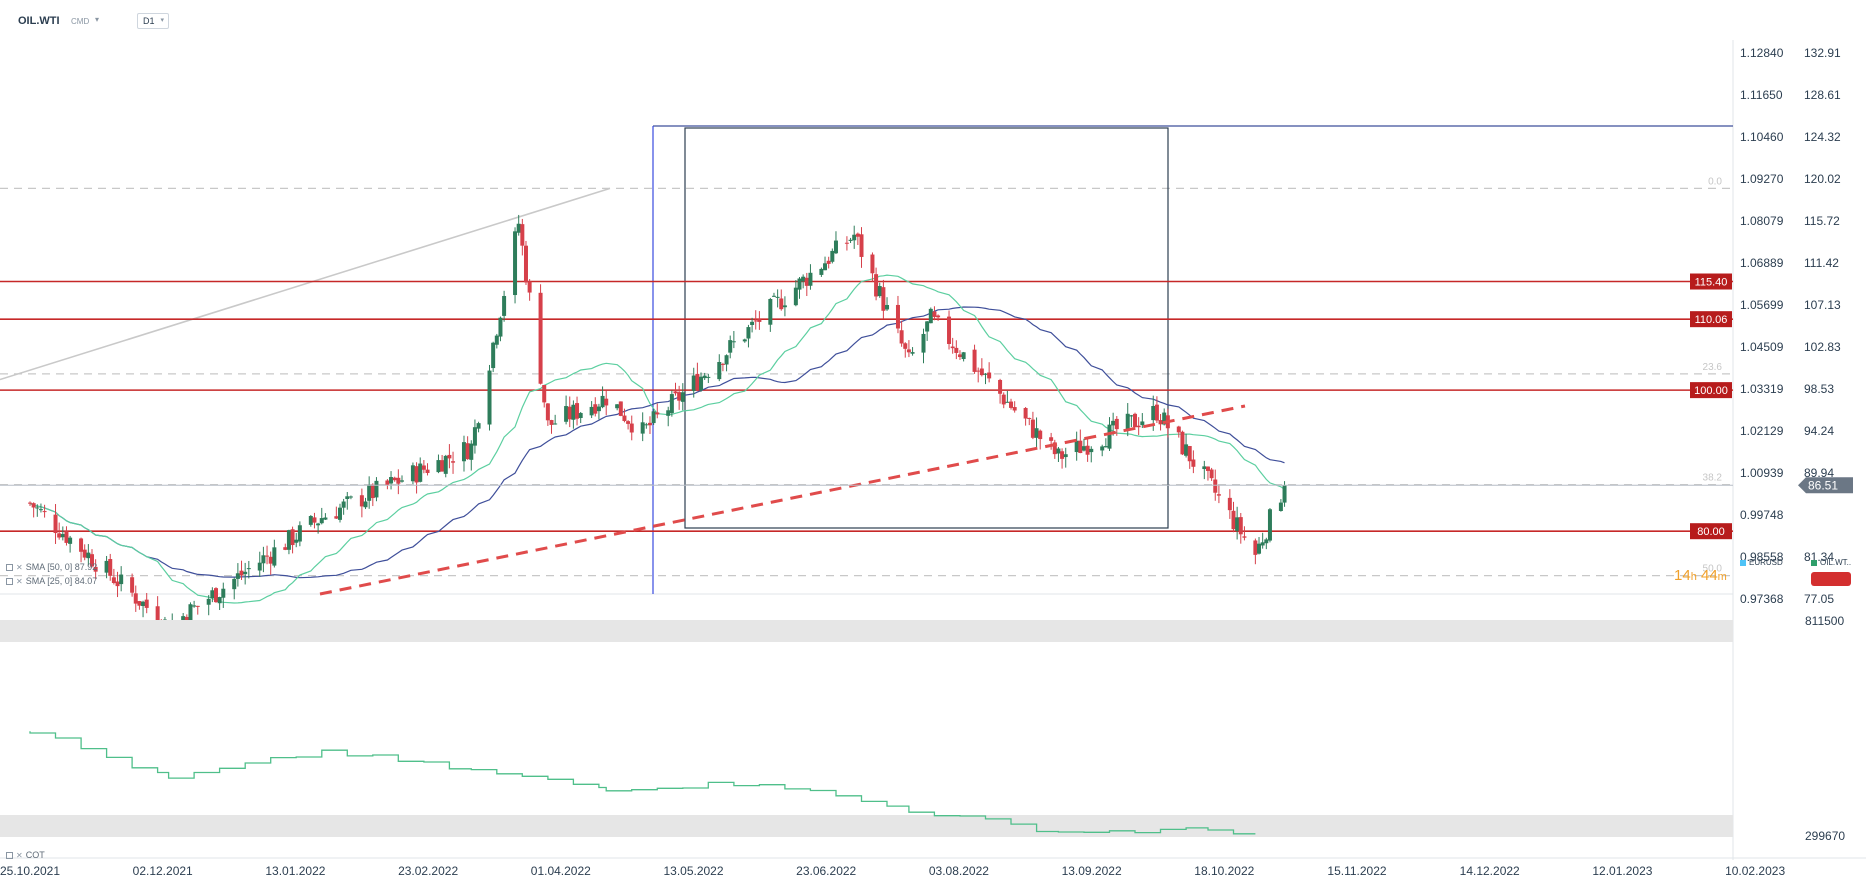  What do you see at coordinates (30, 871) in the screenshot?
I see `time-axis-tick: 25.10.2021` at bounding box center [30, 871].